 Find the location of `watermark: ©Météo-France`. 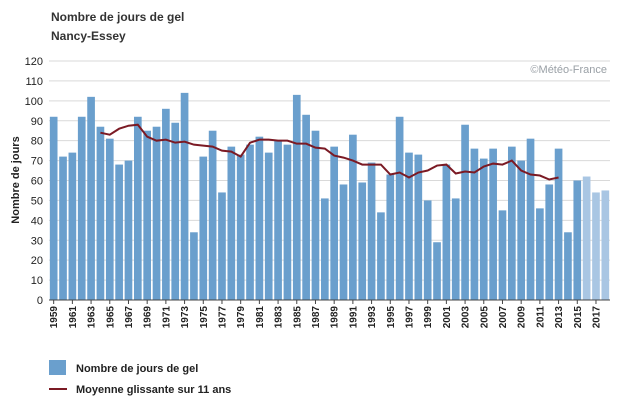

watermark: ©Météo-France is located at coordinates (568, 70).